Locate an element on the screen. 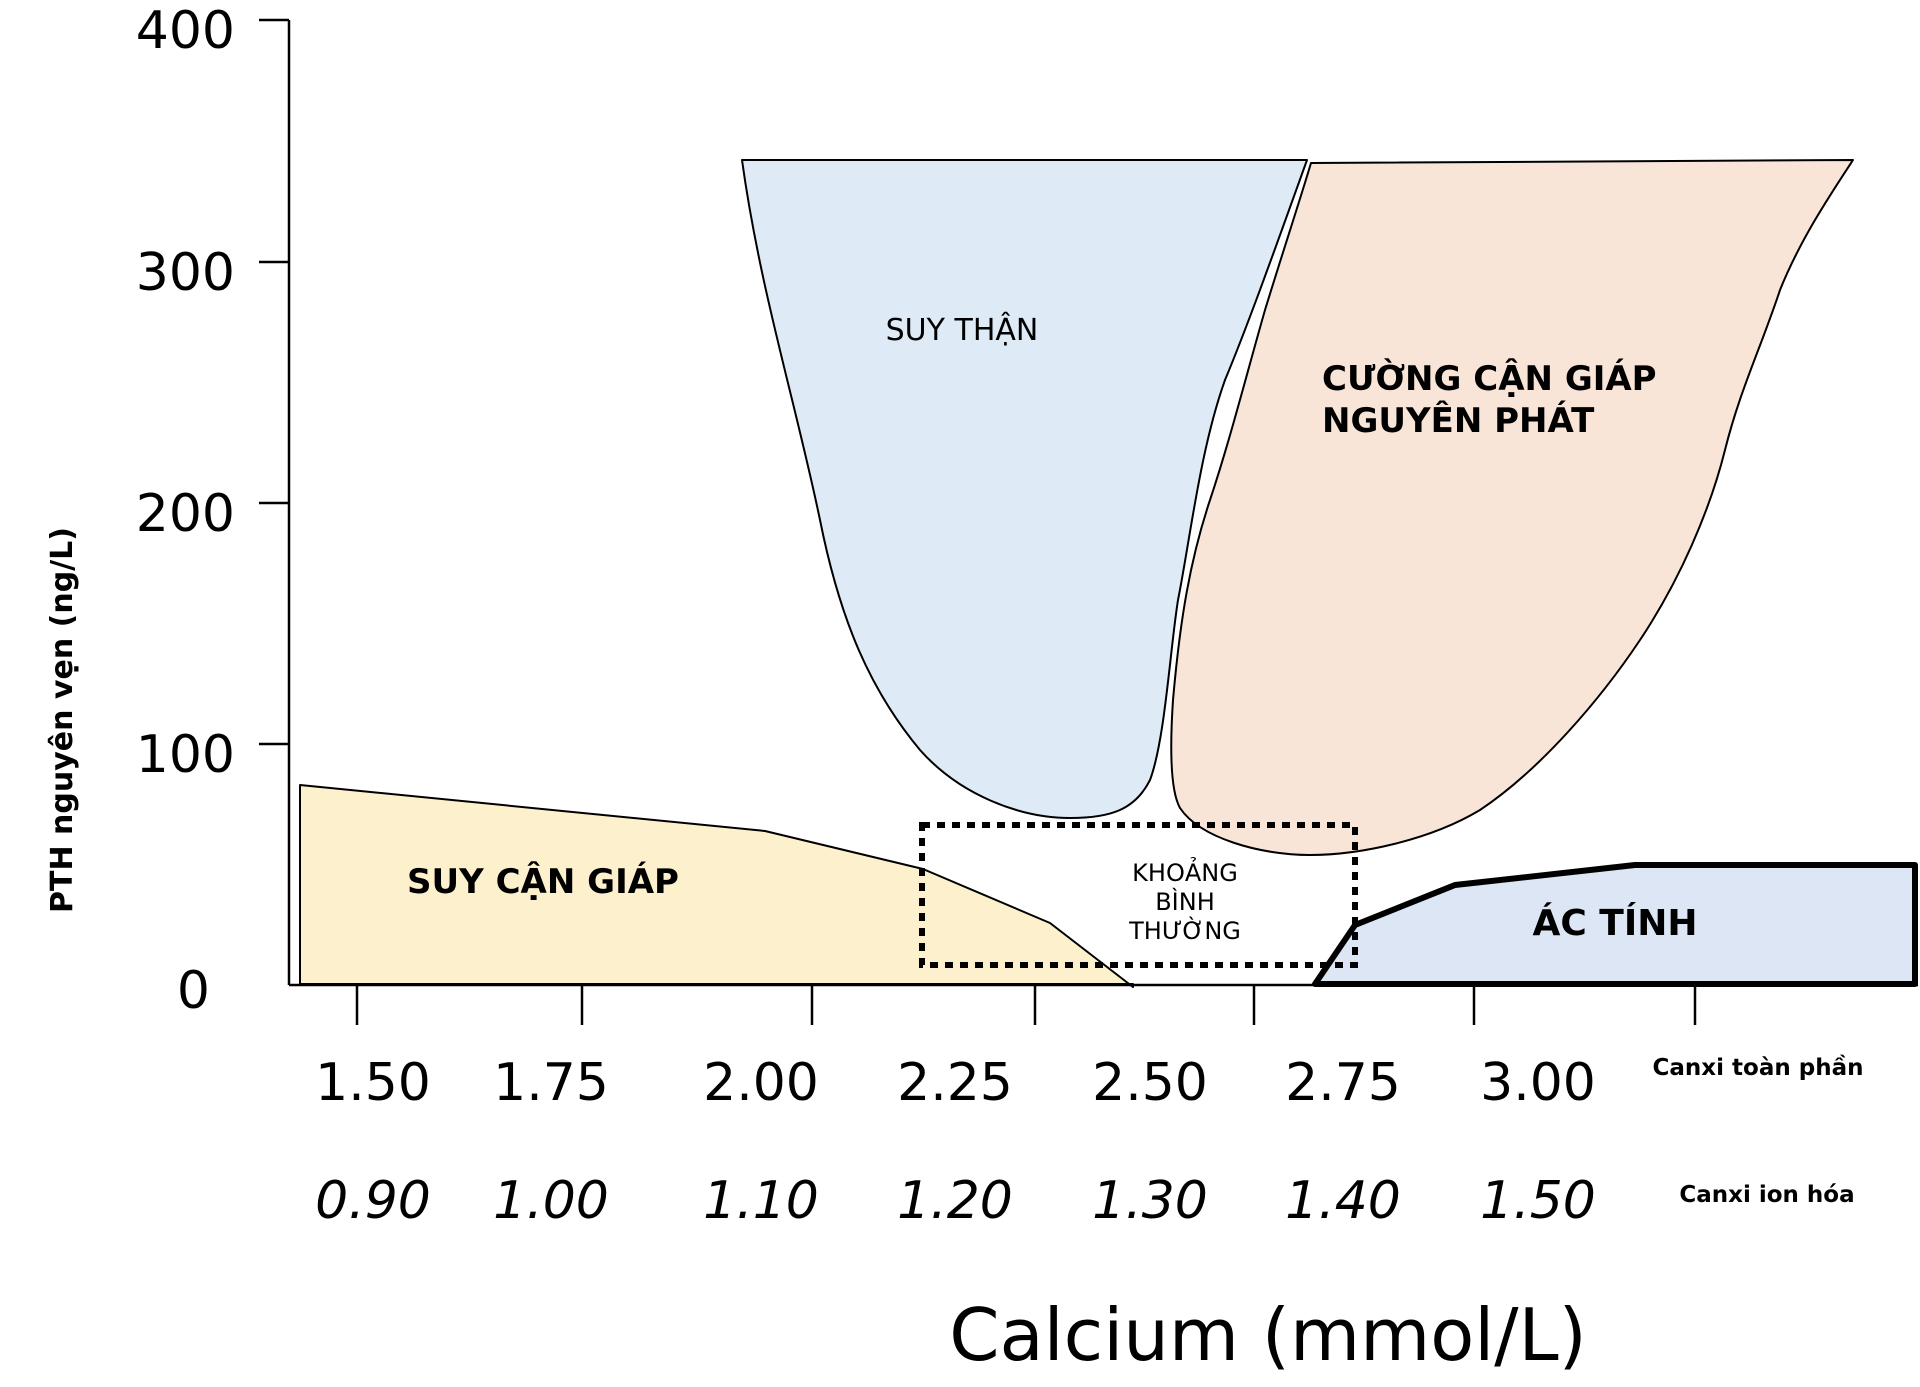 Image resolution: width=1920 pixels, height=1387 pixels. label-primary-hyperparathyroidism-line1: CƯỜNG CẬN GIÁP is located at coordinates (1489, 378).